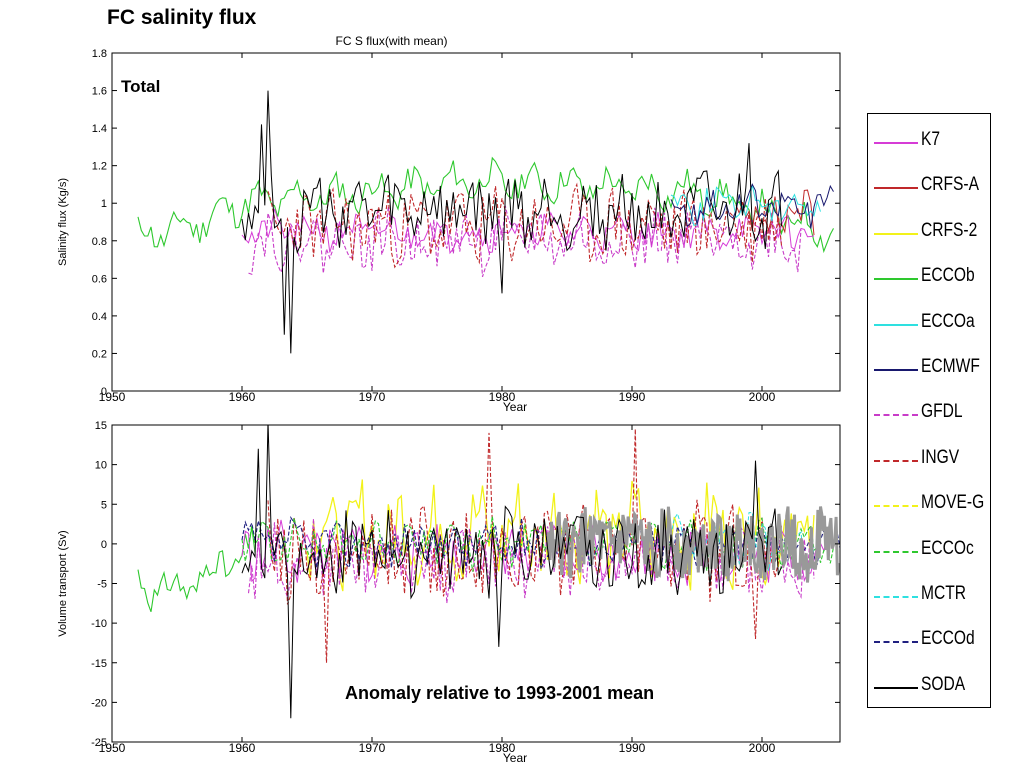 This screenshot has width=1024, height=768. I want to click on legend-label: SODA, so click(943, 684).